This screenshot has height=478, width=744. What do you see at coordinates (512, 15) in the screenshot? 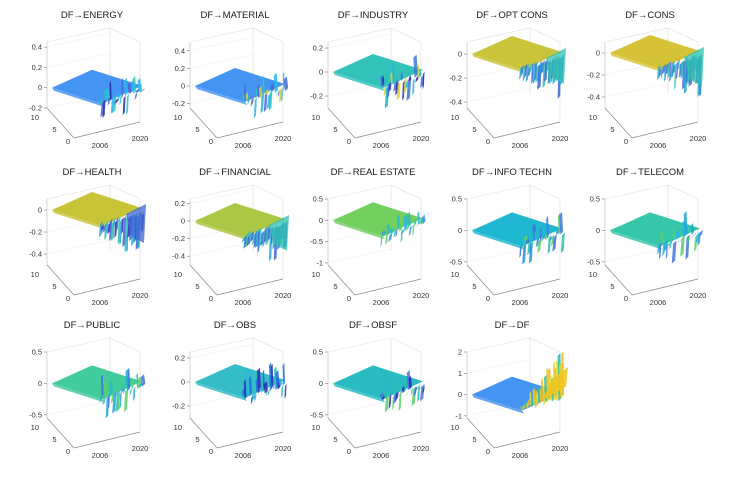
I see `chart-title: DF→OPT CONS` at bounding box center [512, 15].